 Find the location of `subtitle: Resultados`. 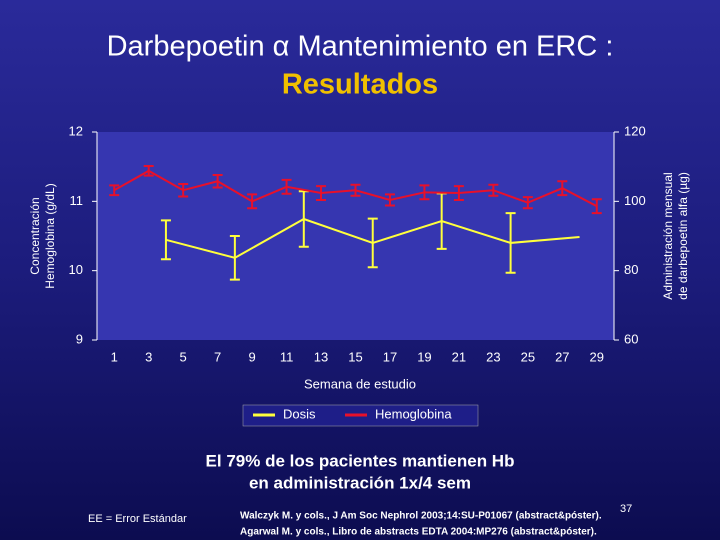

subtitle: Resultados is located at coordinates (360, 85).